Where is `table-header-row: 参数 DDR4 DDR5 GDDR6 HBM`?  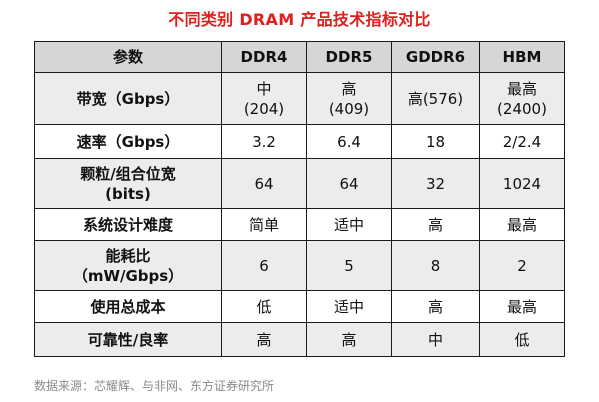
table-header-row: 参数 DDR4 DDR5 GDDR6 HBM is located at coordinates (299, 57).